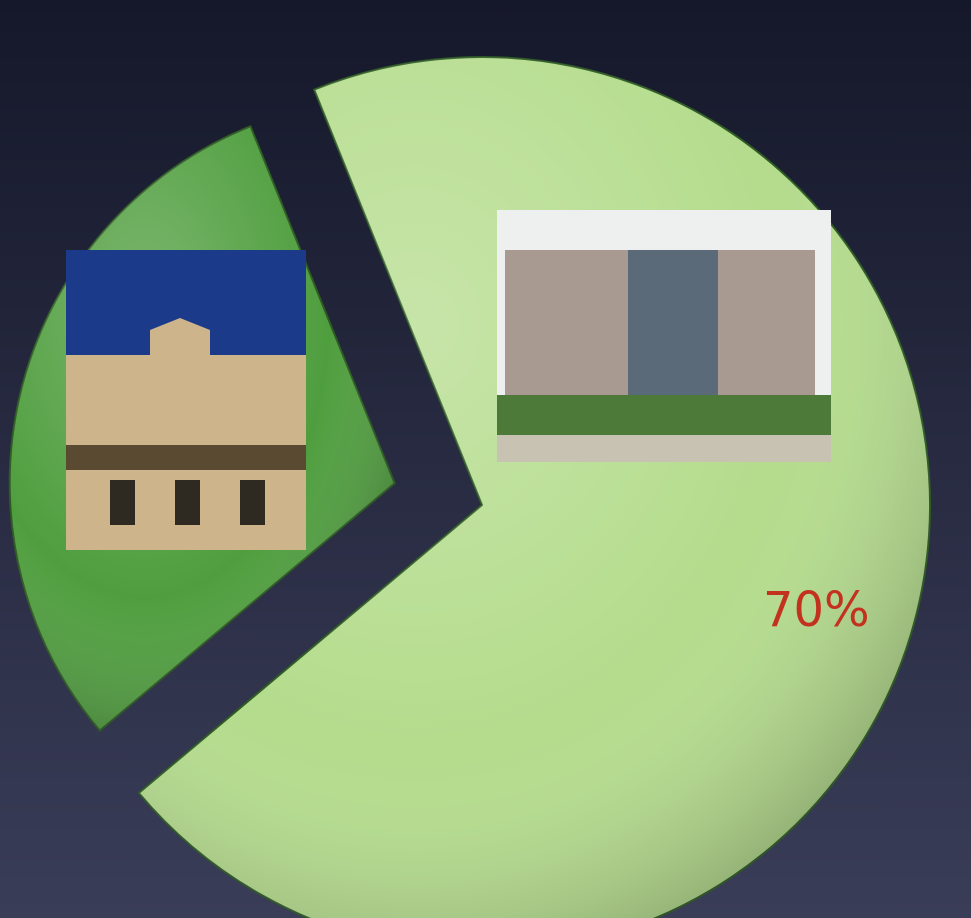 The height and width of the screenshot is (918, 971). What do you see at coordinates (186, 457) in the screenshot?
I see `photo-balcony` at bounding box center [186, 457].